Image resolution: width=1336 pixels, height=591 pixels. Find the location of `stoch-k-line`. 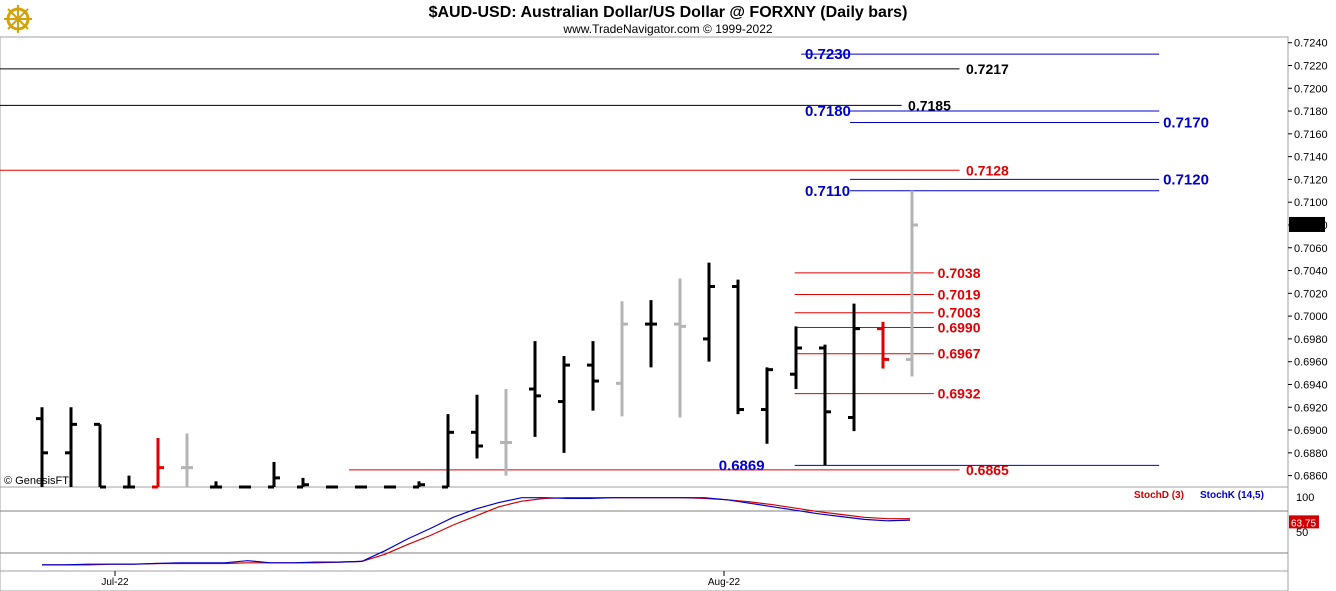

stoch-k-line is located at coordinates (476, 531).